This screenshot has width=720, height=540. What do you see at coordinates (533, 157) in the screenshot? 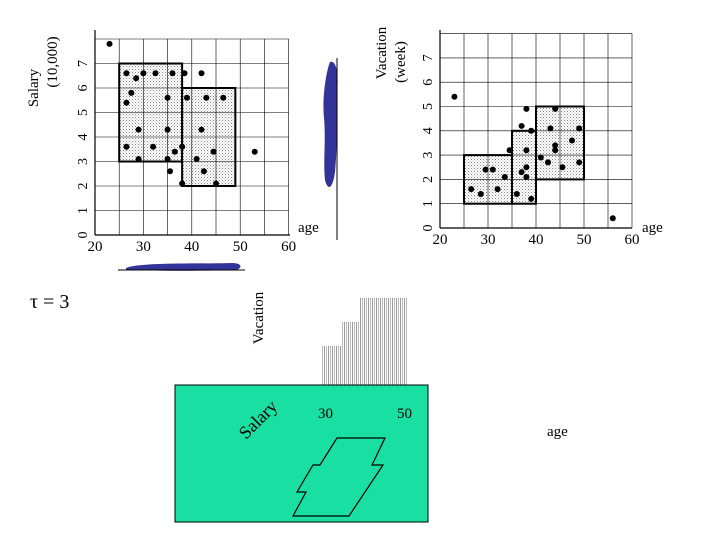
I see `right-data-points` at bounding box center [533, 157].